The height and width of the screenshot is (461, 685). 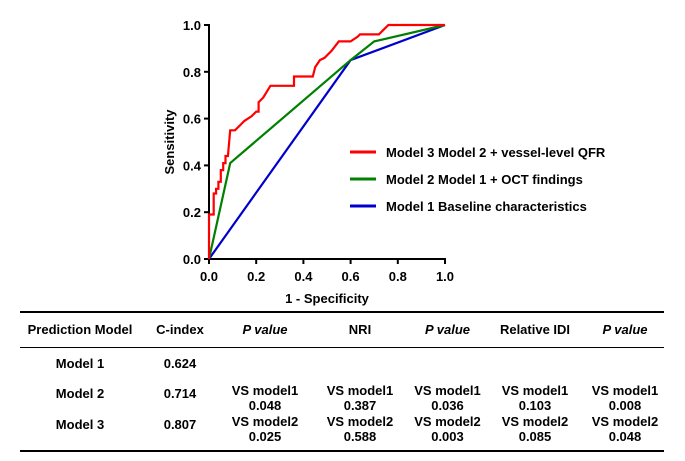 I want to click on y-tick-label: 0.6, so click(x=192, y=119).